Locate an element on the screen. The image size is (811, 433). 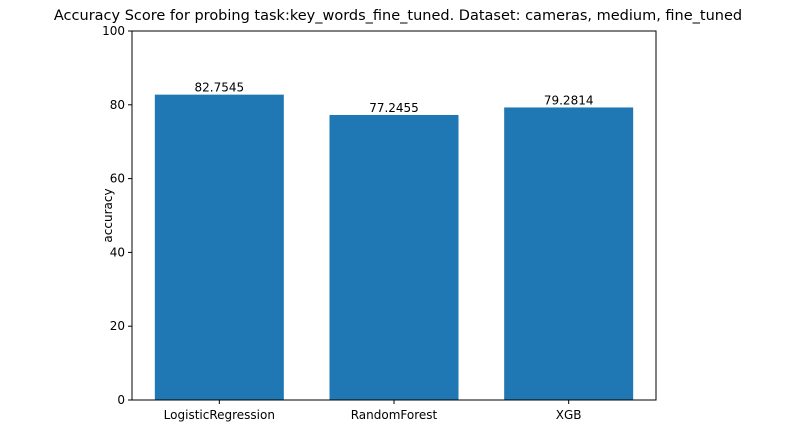
y-tick-label-80: 80 is located at coordinates (117, 105).